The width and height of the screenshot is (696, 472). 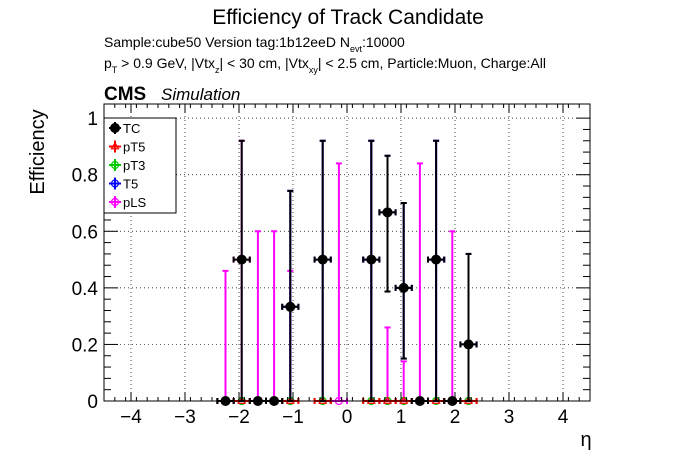 What do you see at coordinates (432, 63) in the screenshot?
I see `info-line-2-seg3: | < 2.5 cm, Particle:Muon, Charge:All` at bounding box center [432, 63].